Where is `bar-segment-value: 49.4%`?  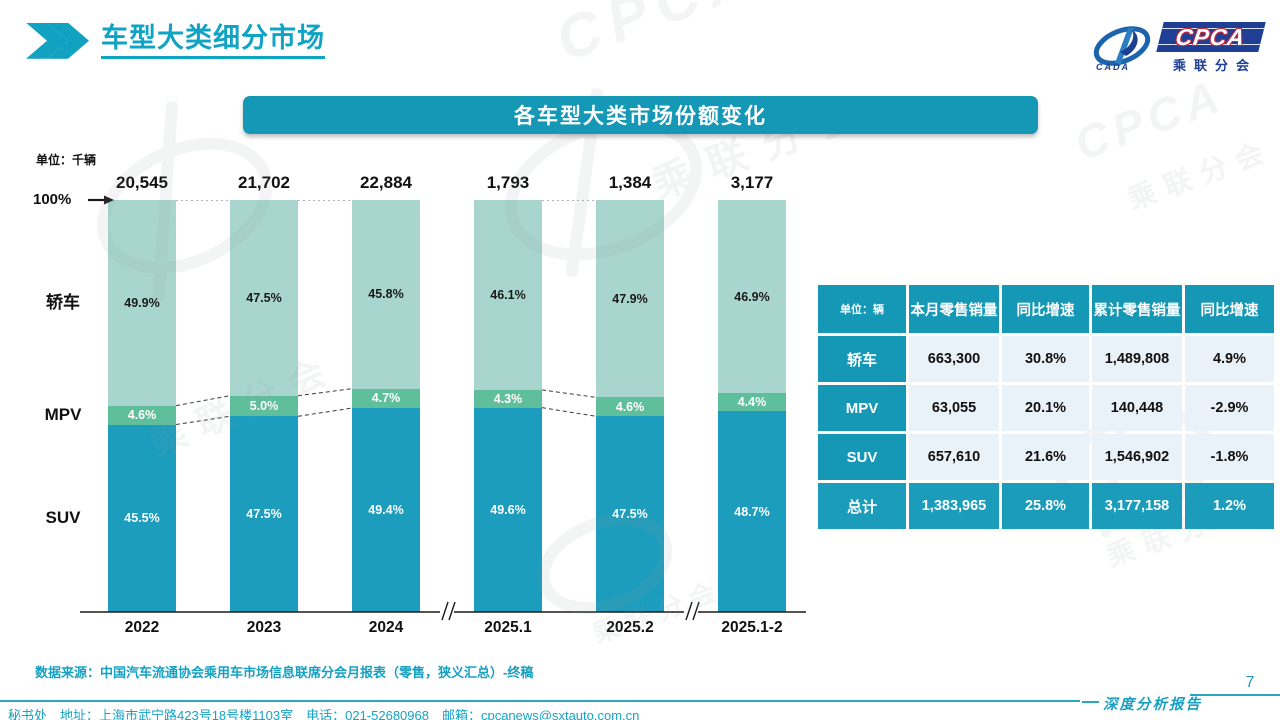 bar-segment-value: 49.4% is located at coordinates (386, 510).